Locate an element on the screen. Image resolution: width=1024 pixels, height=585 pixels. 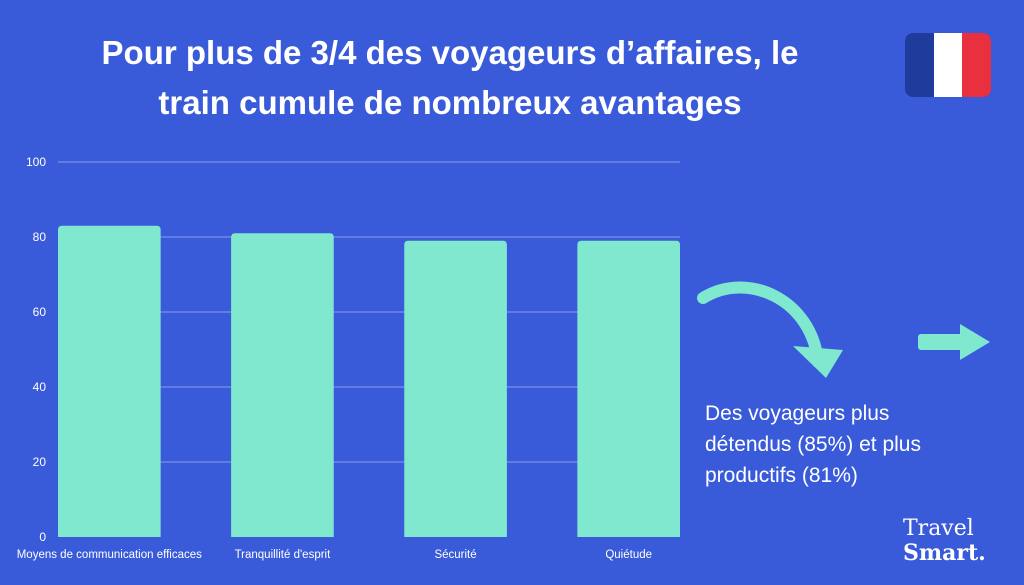
flag-stripe-white is located at coordinates (948, 65).